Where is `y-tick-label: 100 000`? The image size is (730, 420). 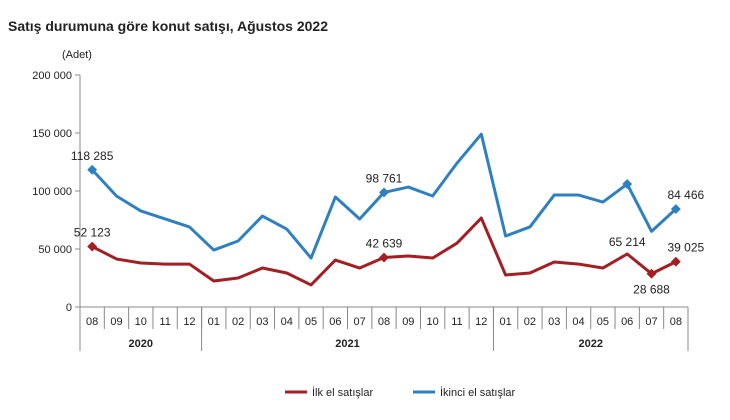
y-tick-label: 100 000 is located at coordinates (52, 192).